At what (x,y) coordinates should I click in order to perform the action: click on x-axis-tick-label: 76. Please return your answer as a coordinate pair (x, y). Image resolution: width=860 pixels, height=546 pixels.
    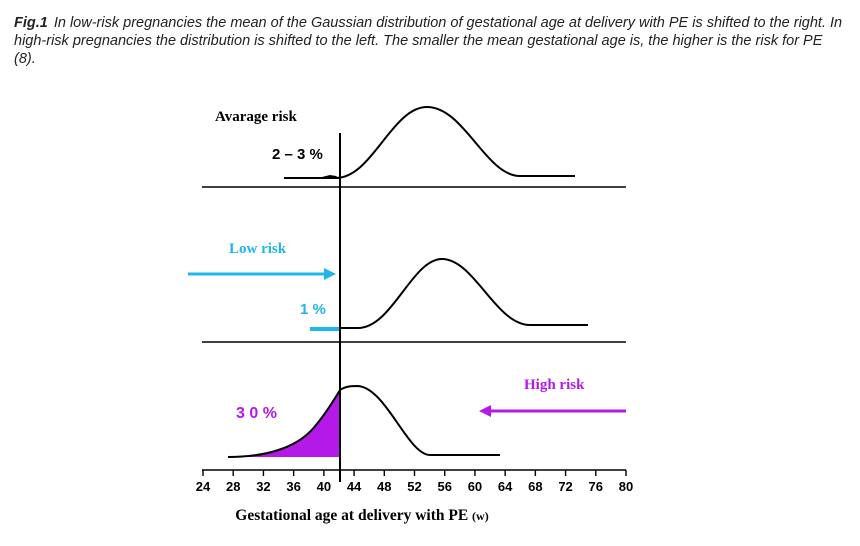
    Looking at the image, I should click on (596, 486).